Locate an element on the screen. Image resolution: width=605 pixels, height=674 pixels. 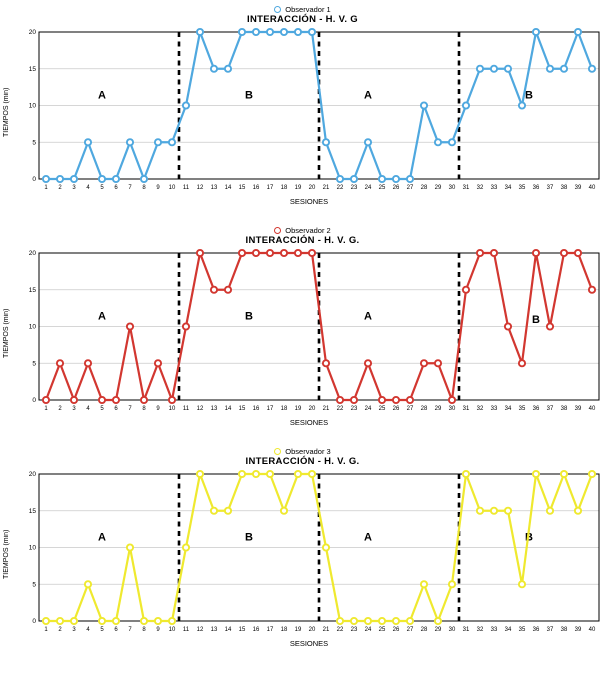
legend-label: Observador 2 is located at coordinates (308, 230).